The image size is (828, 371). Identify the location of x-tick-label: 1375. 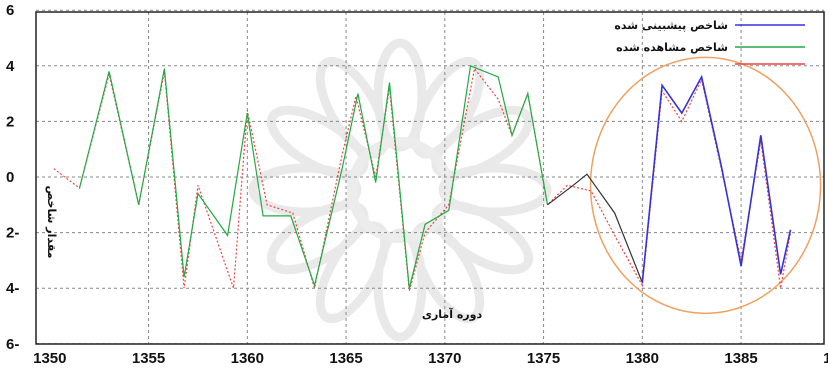
(543, 358).